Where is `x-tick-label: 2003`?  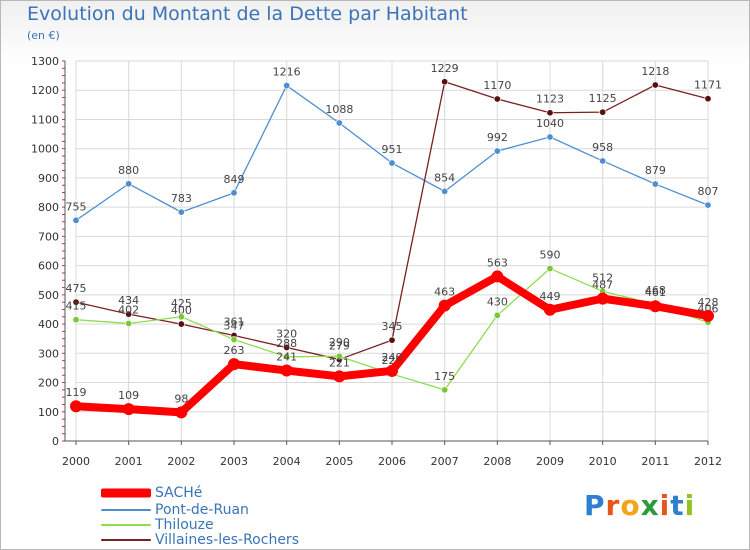
x-tick-label: 2003 is located at coordinates (234, 461).